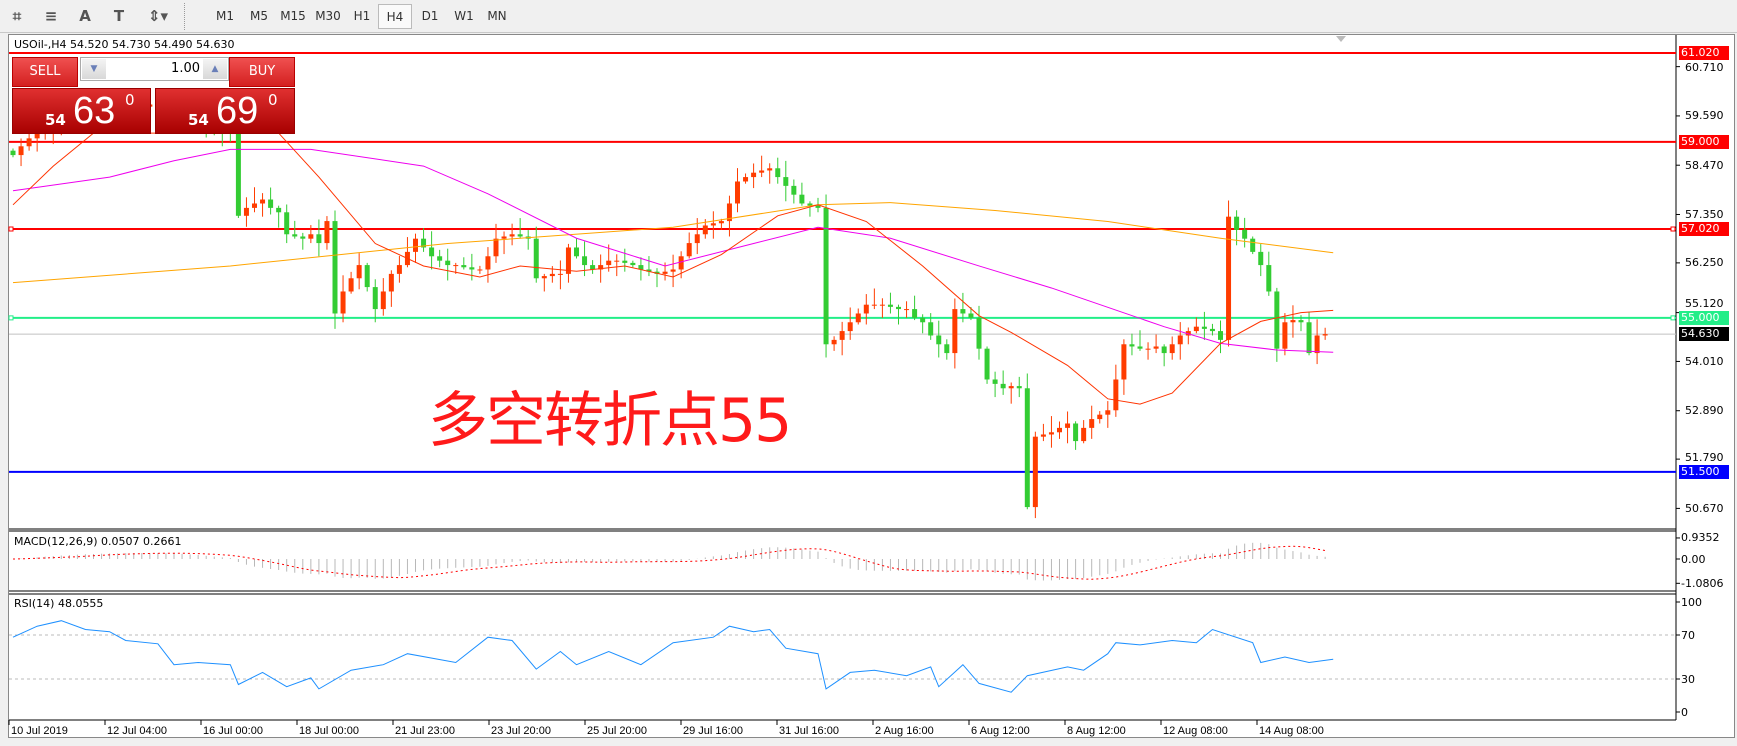 This screenshot has width=1737, height=746. I want to click on timeframe-h4: H4, so click(395, 16).